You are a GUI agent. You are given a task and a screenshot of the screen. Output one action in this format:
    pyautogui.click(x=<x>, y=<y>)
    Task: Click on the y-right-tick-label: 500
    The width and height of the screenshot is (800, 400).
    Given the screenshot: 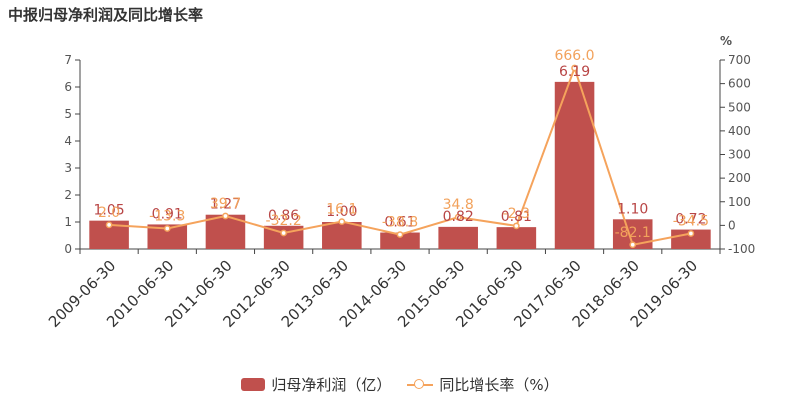 What is the action you would take?
    pyautogui.click(x=739, y=107)
    